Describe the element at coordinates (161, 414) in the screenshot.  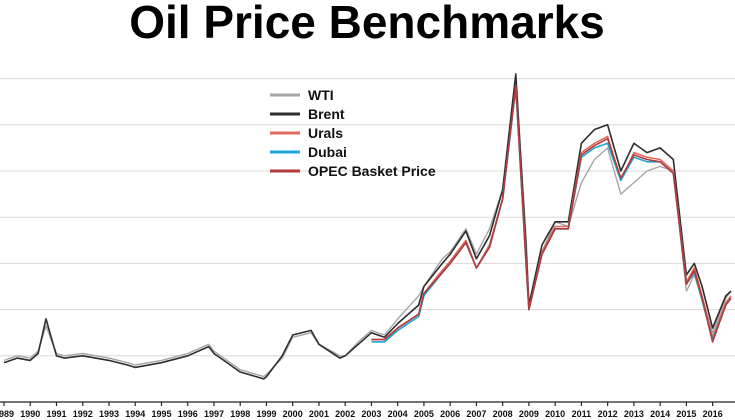
I see `x-tick-label: 1995` at that location.